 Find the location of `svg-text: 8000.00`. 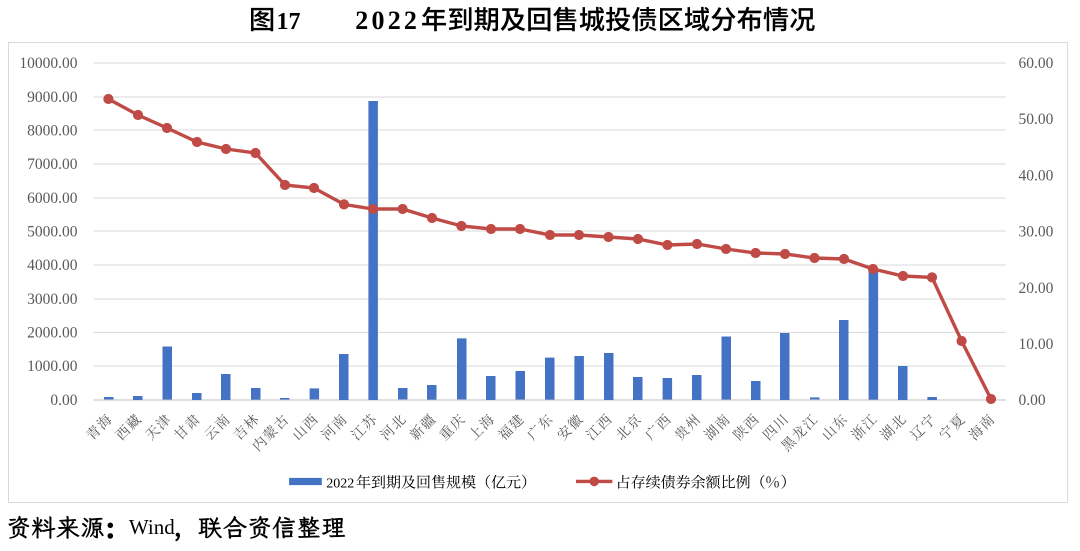

svg-text: 8000.00 is located at coordinates (52, 131).